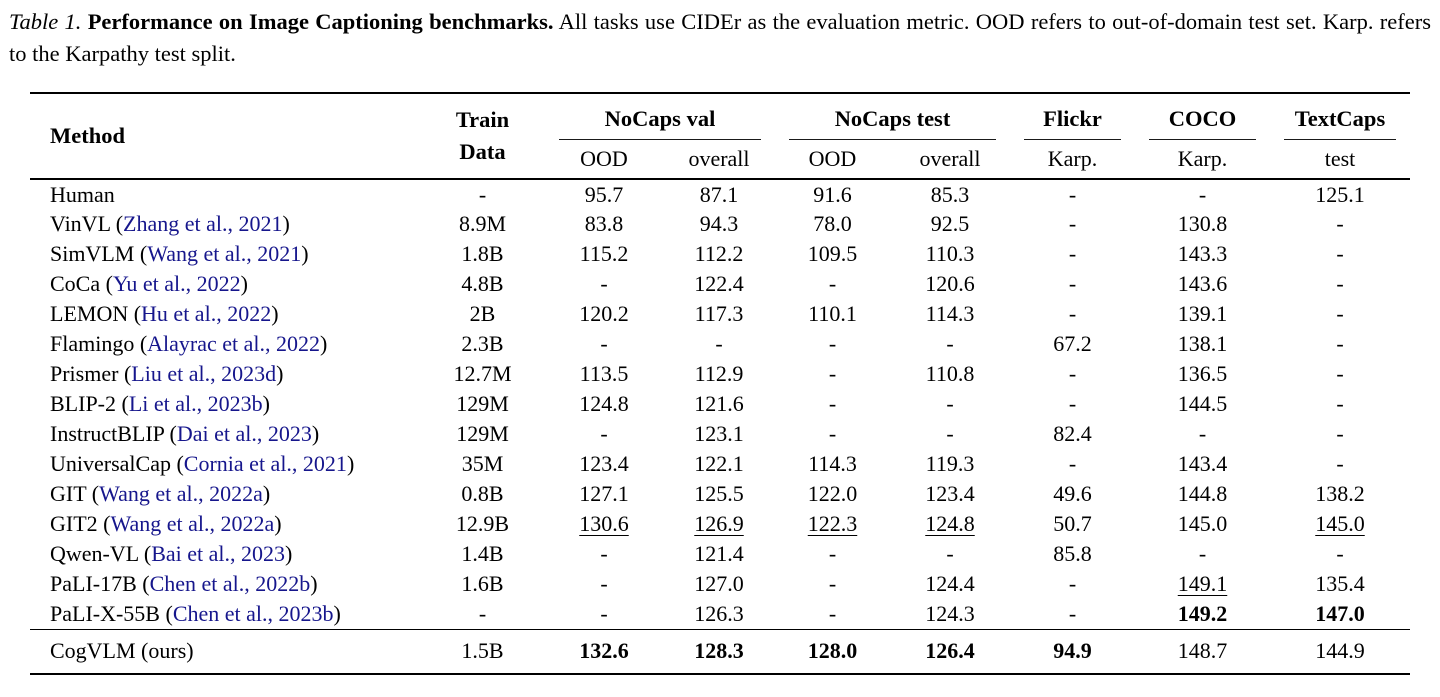 This screenshot has width=1440, height=697. Describe the element at coordinates (218, 553) in the screenshot. I see `citation-link: Bai et al., 2023` at that location.